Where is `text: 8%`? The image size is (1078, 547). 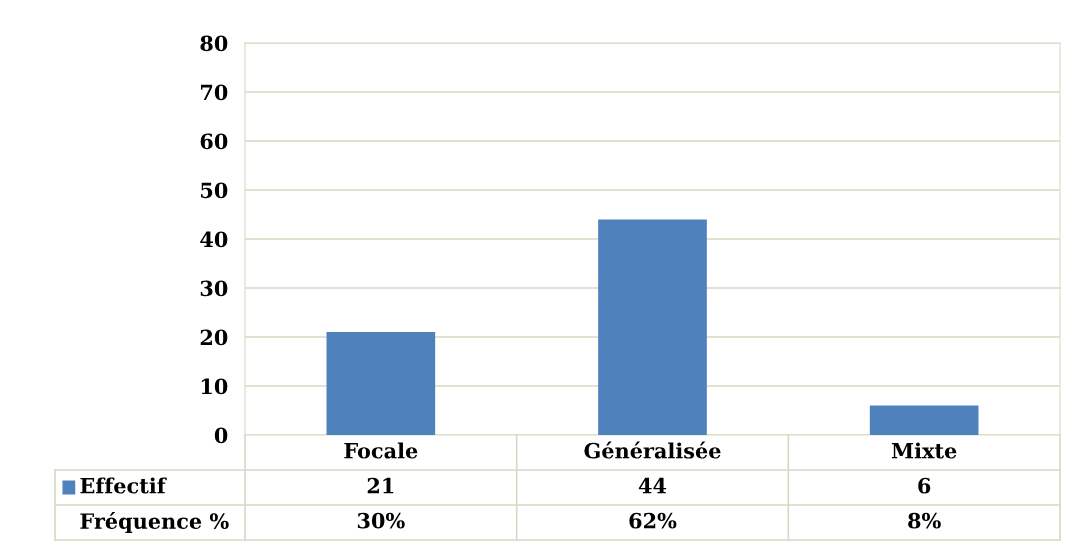
text: 8% is located at coordinates (924, 520).